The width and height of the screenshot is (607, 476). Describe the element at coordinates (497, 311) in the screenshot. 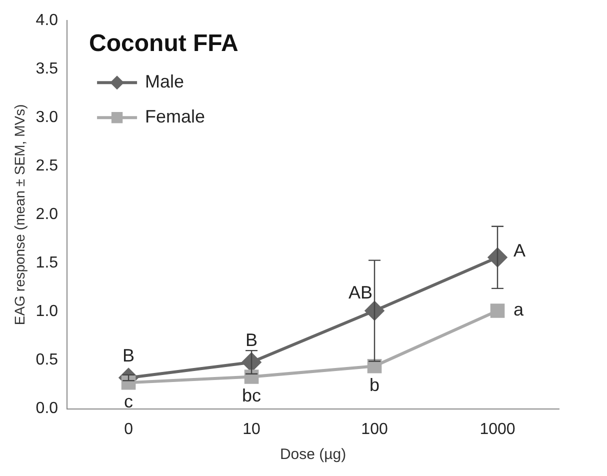

I see `point` at that location.